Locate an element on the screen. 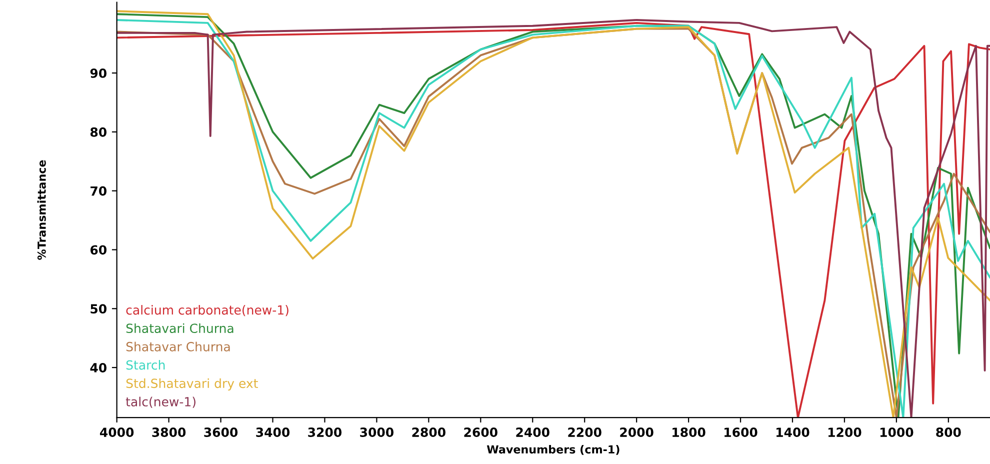 This screenshot has width=990, height=464. x-tick-label: 1400 is located at coordinates (793, 432).